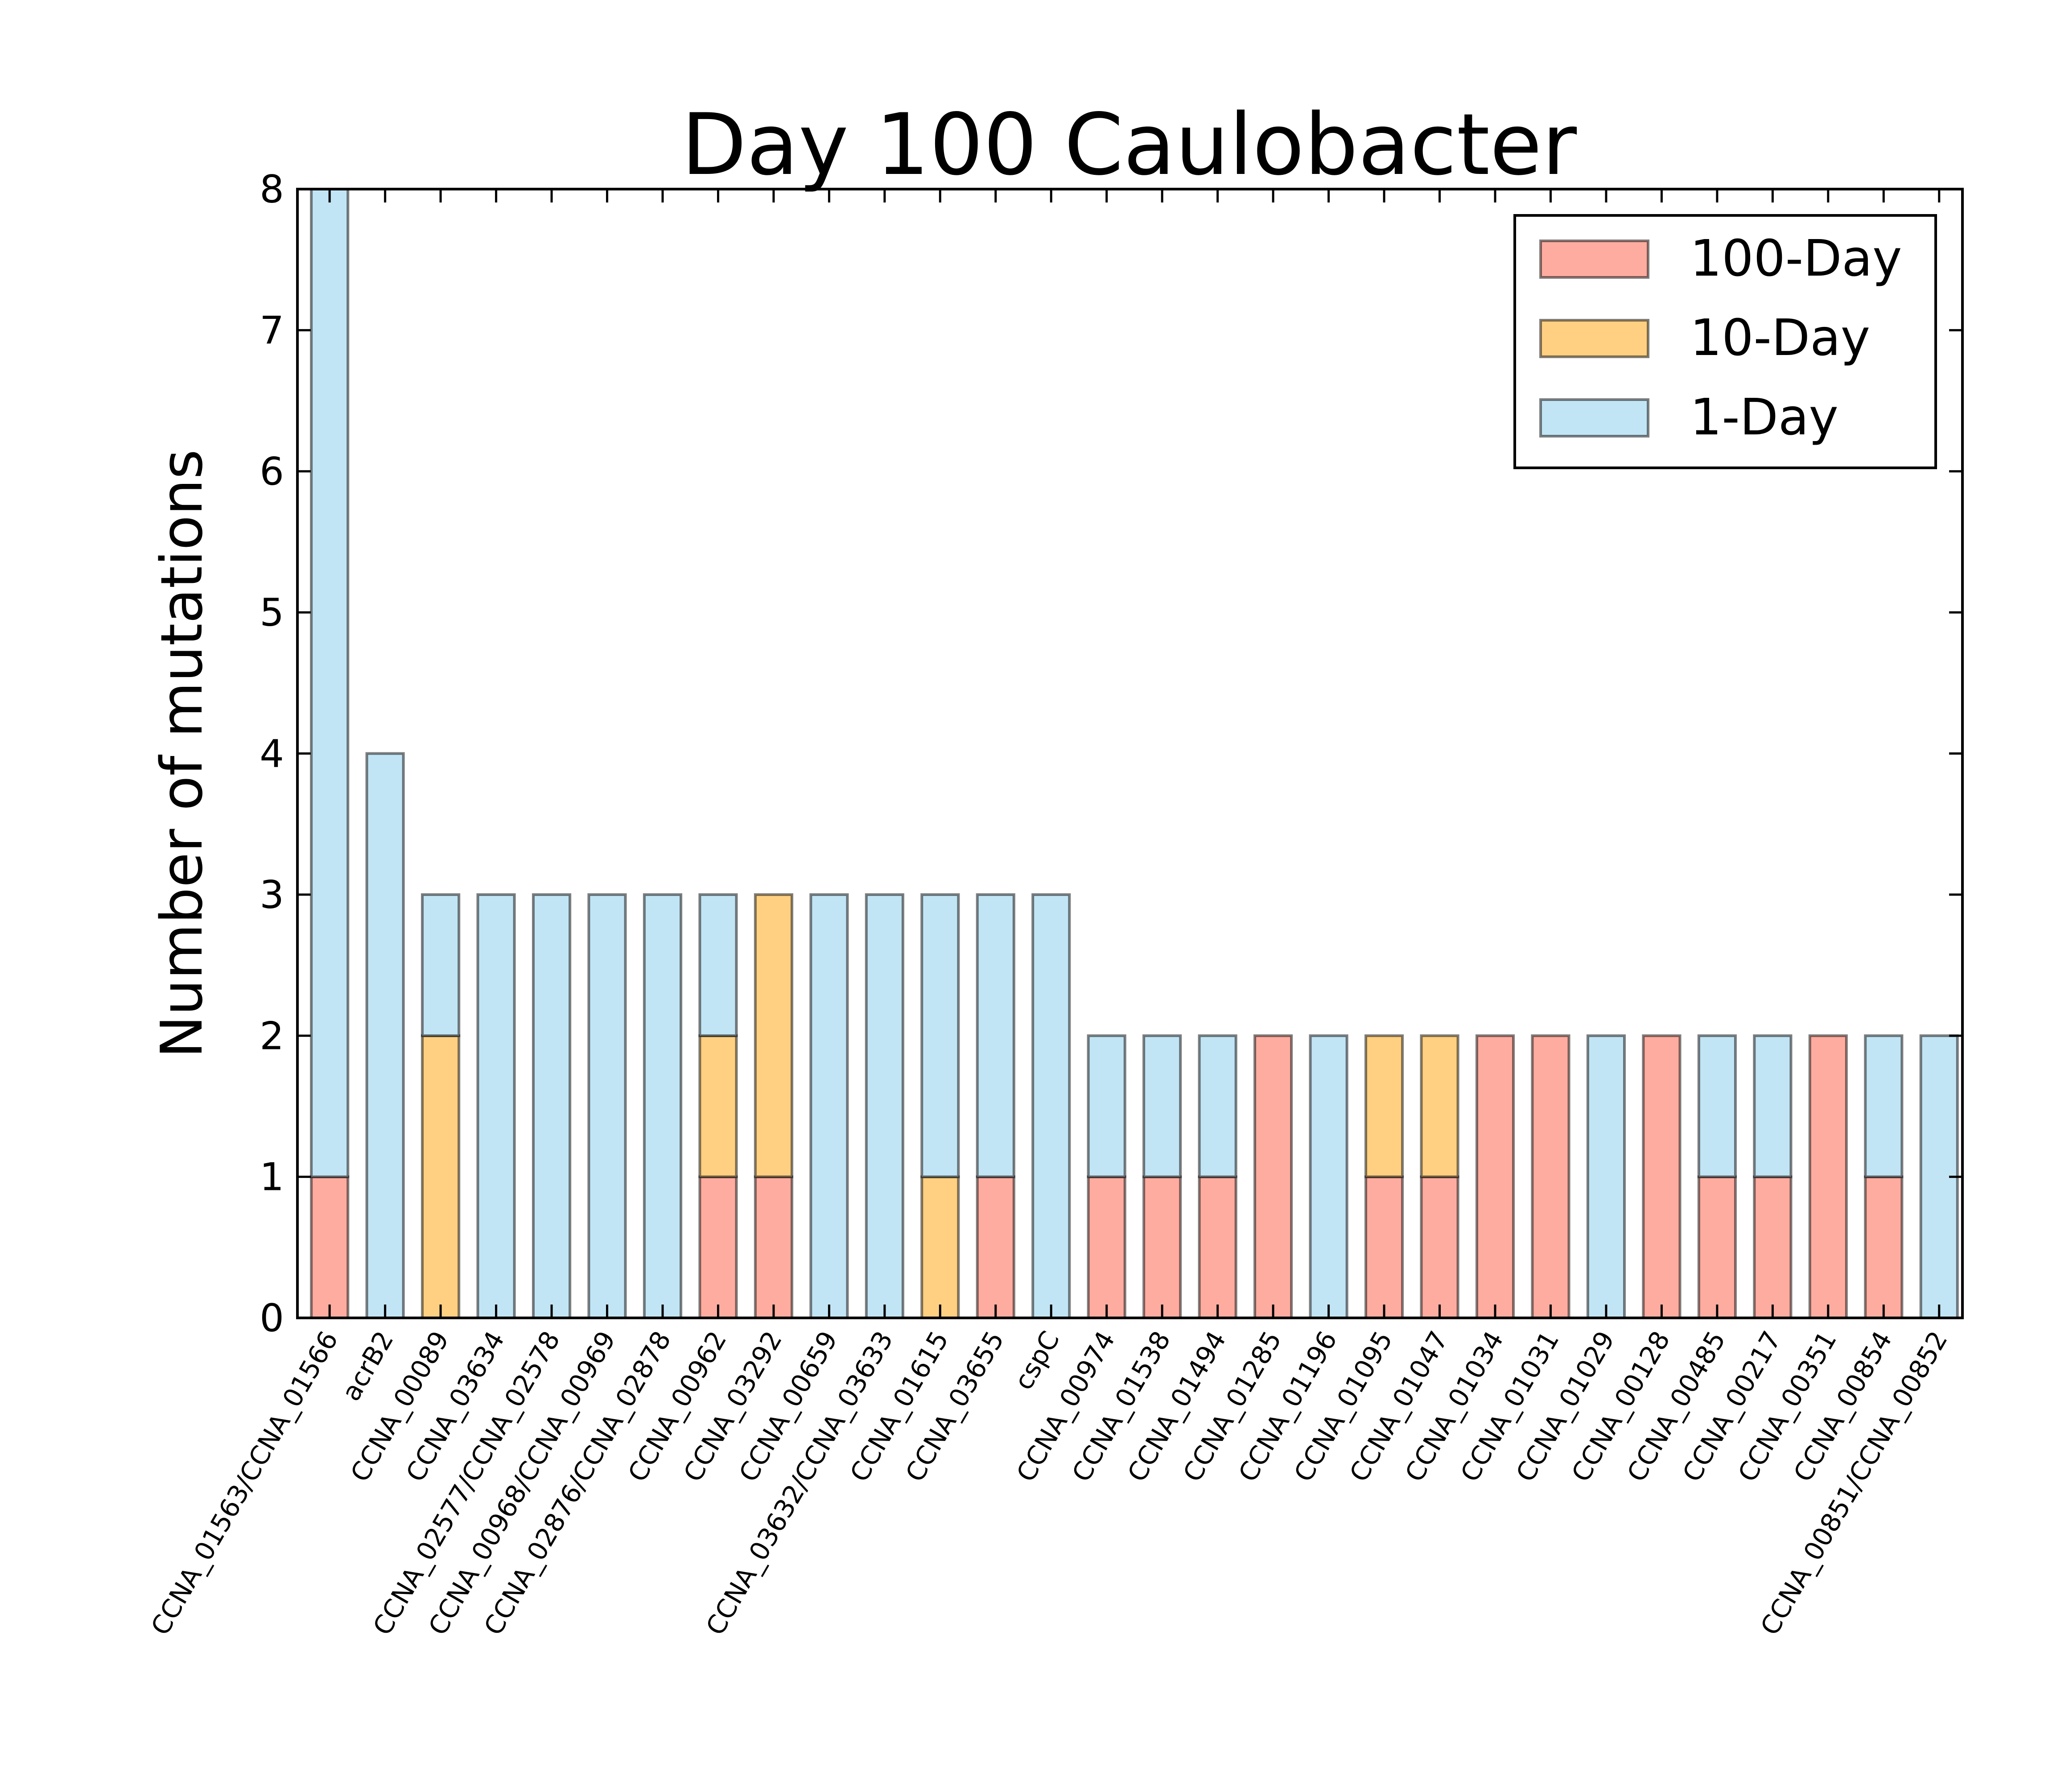 Image resolution: width=2061 pixels, height=1792 pixels. What do you see at coordinates (182, 753) in the screenshot?
I see `y-axis-label: Number of mutations` at bounding box center [182, 753].